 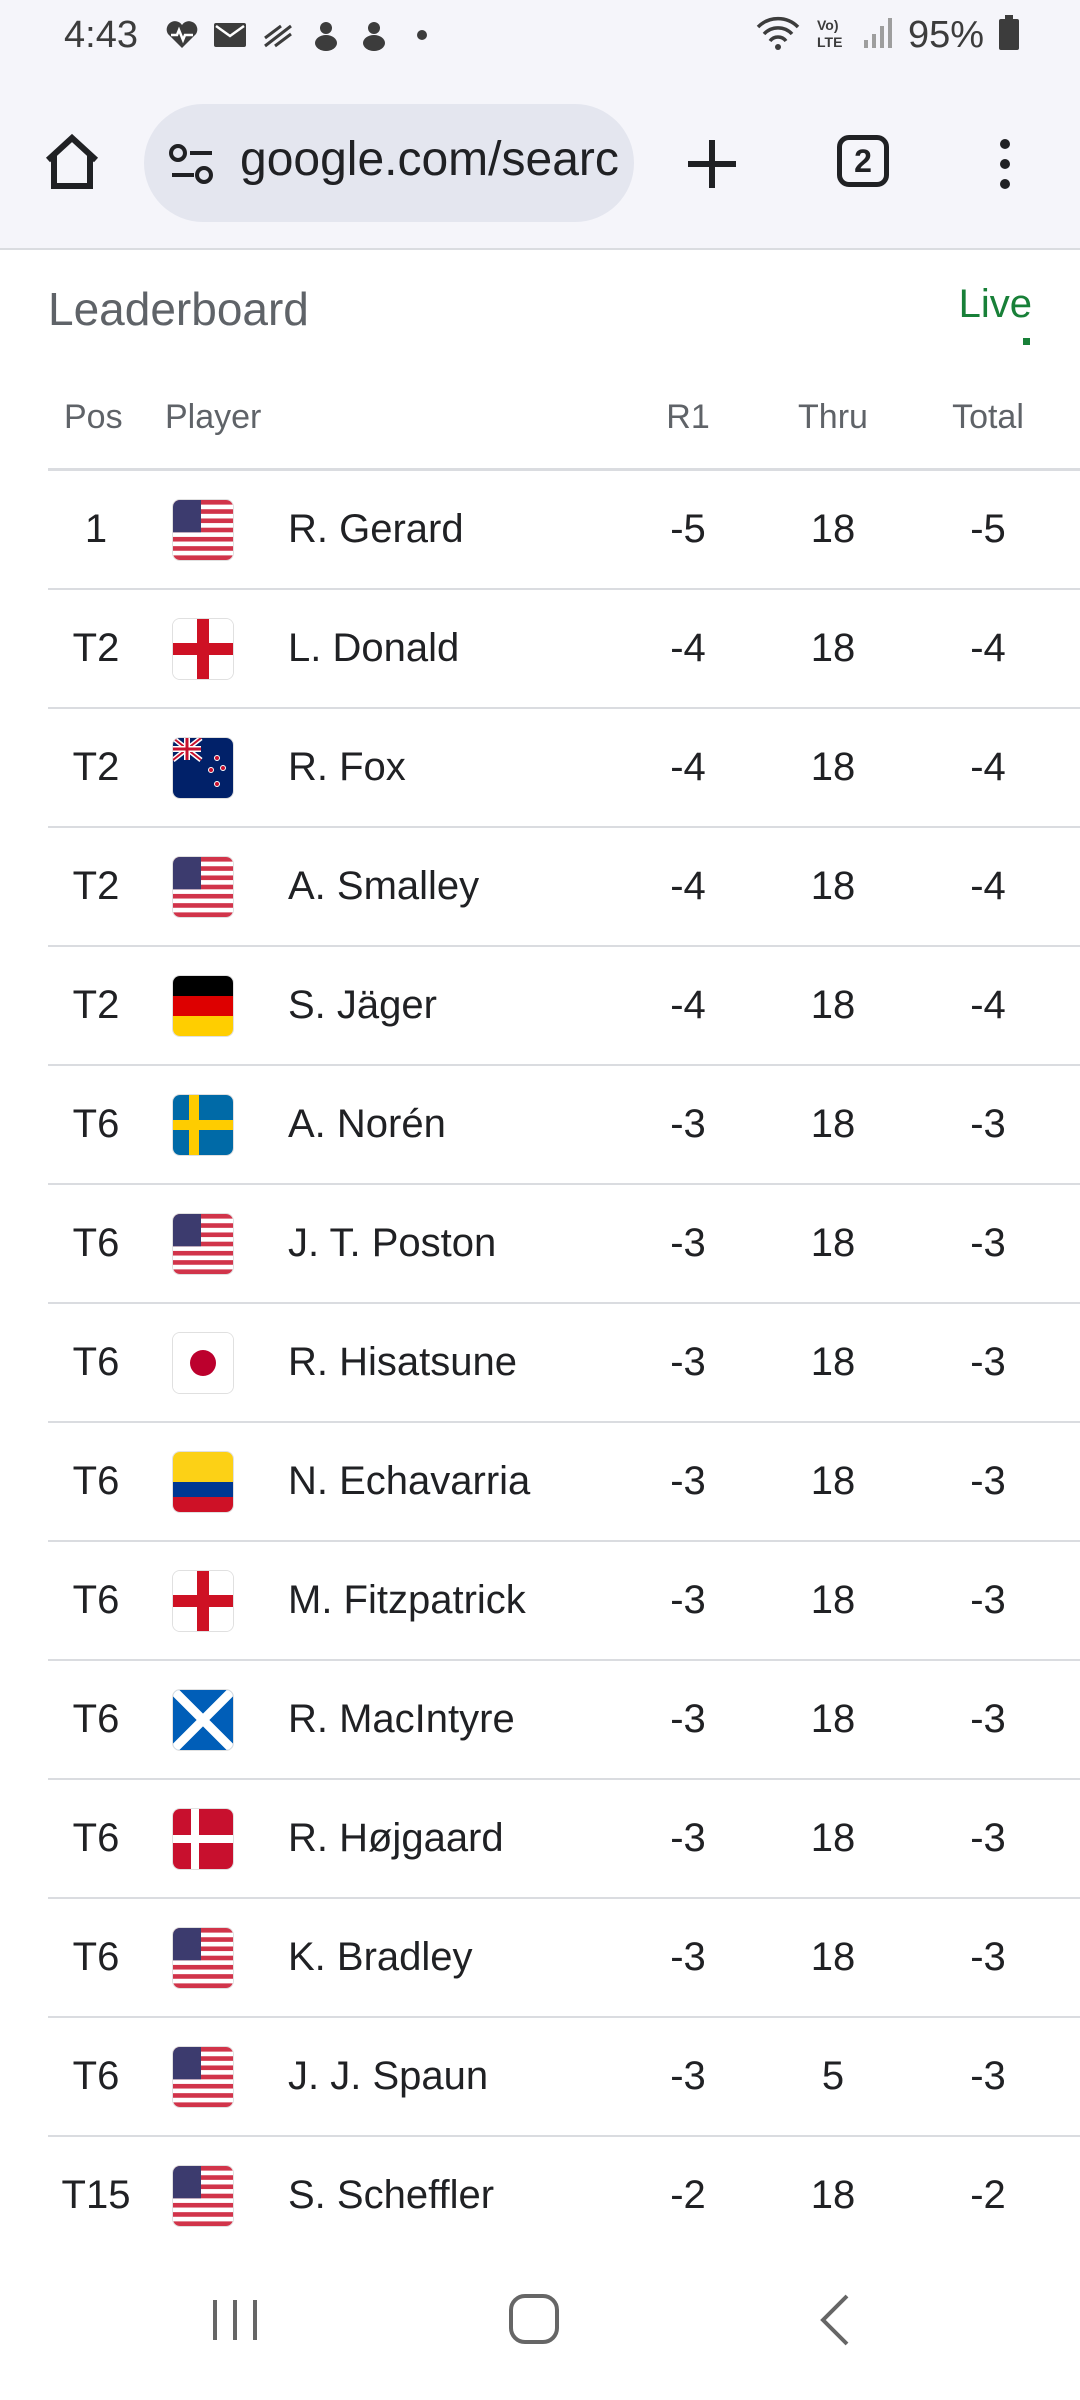 What do you see at coordinates (564, 1006) in the screenshot?
I see `table-row: T2 S. Jäger -4 18 -4` at bounding box center [564, 1006].